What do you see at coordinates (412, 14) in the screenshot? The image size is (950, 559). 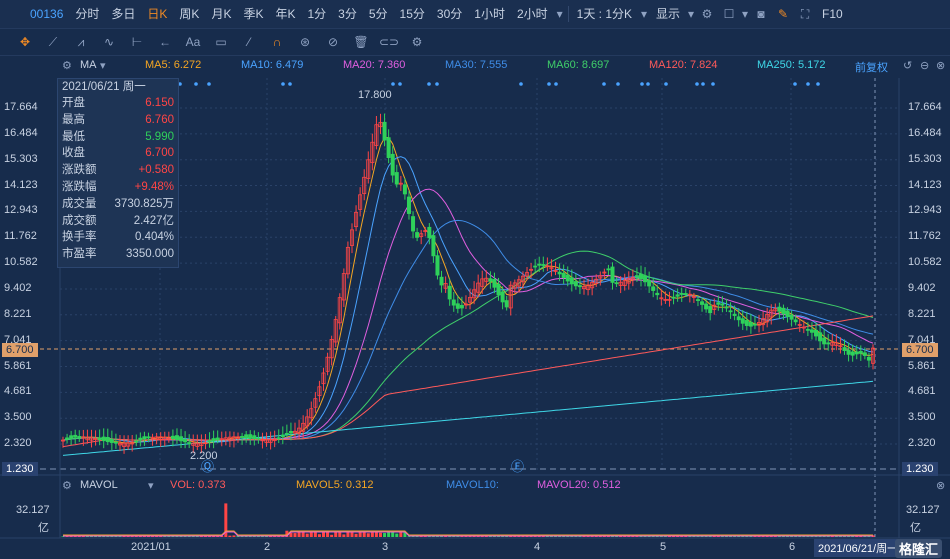 I see `tab-15min: 15分` at bounding box center [412, 14].